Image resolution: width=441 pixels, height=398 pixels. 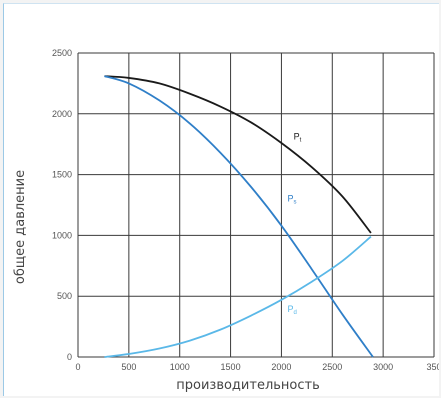 I want to click on y-tick-label: 0, so click(x=69, y=357).